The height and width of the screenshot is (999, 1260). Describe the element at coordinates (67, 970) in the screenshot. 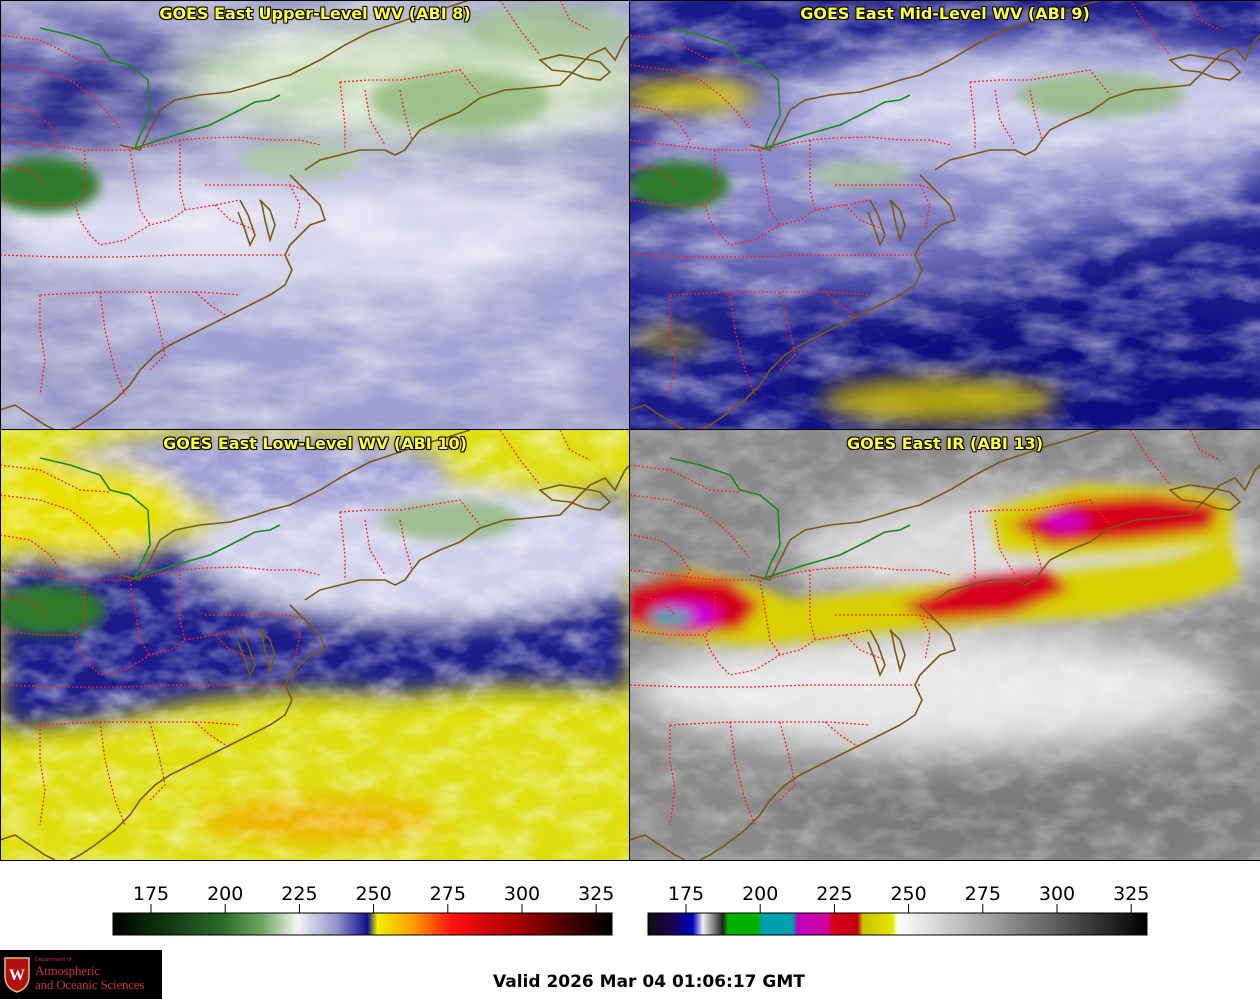

I see `logo-line-2: Atmospheric` at that location.